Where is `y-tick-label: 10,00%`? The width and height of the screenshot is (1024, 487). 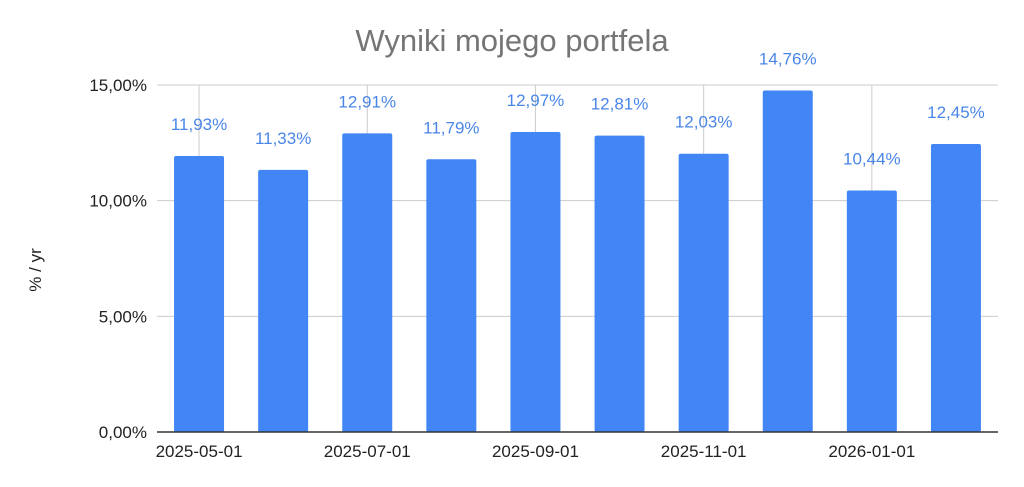 y-tick-label: 10,00% is located at coordinates (118, 201).